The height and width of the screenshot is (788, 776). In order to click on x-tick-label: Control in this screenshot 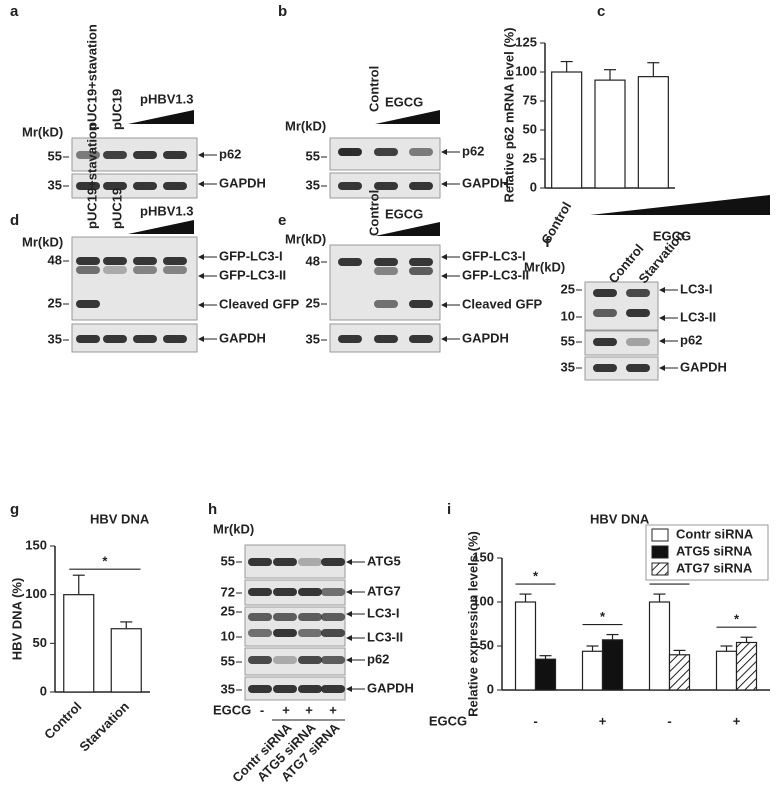, I will do `click(62, 720)`.